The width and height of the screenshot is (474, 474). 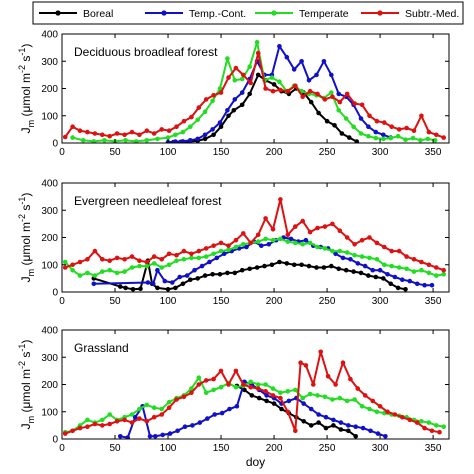 What do you see at coordinates (168, 448) in the screenshot?
I see `x-tick-label: 100` at bounding box center [168, 448].